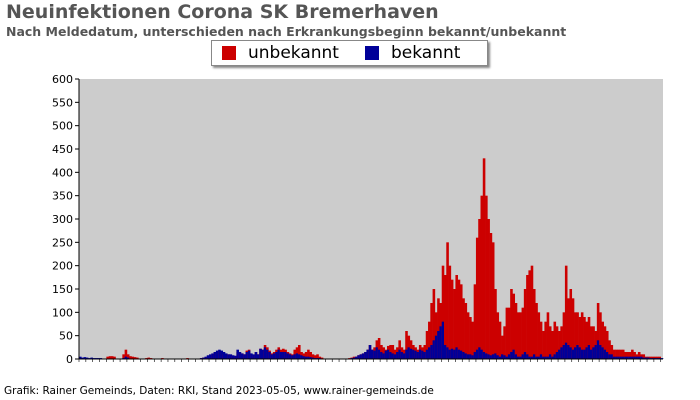 Image resolution: width=700 pixels, height=400 pixels. What do you see at coordinates (62, 172) in the screenshot?
I see `y-tick-label: 400` at bounding box center [62, 172].